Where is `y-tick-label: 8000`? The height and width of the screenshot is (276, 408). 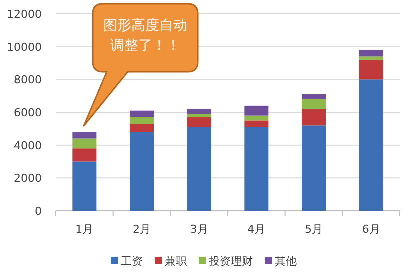
y-tick-label: 8000 is located at coordinates (28, 80).